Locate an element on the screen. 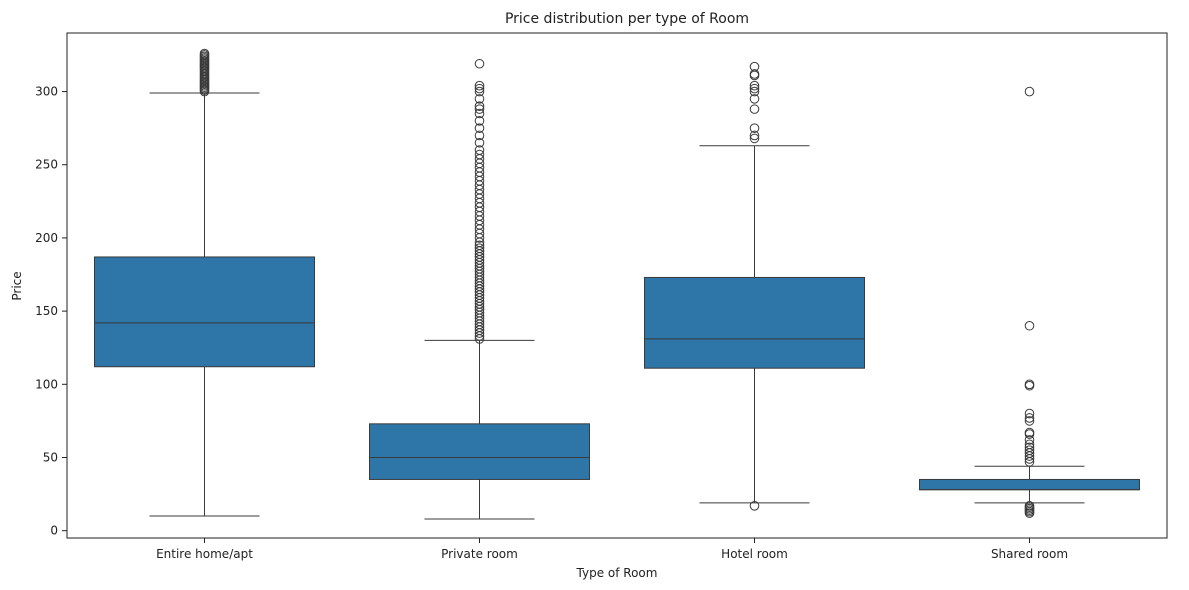 This screenshot has width=1189, height=590. y-axis: 0 50 100 150 200 250 300 is located at coordinates (51, 311).